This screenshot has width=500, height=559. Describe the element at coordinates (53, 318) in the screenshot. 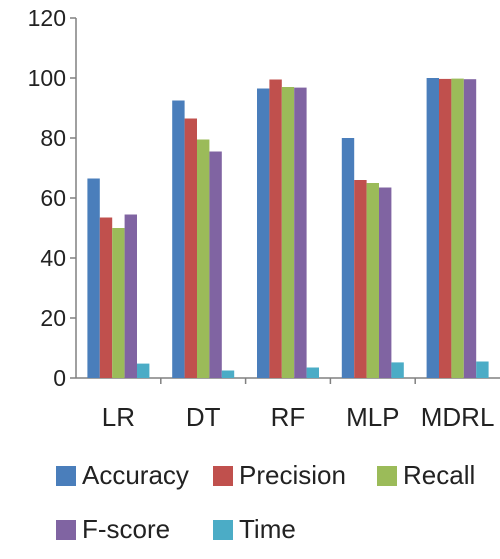

I see `y-tick-label: 20` at that location.